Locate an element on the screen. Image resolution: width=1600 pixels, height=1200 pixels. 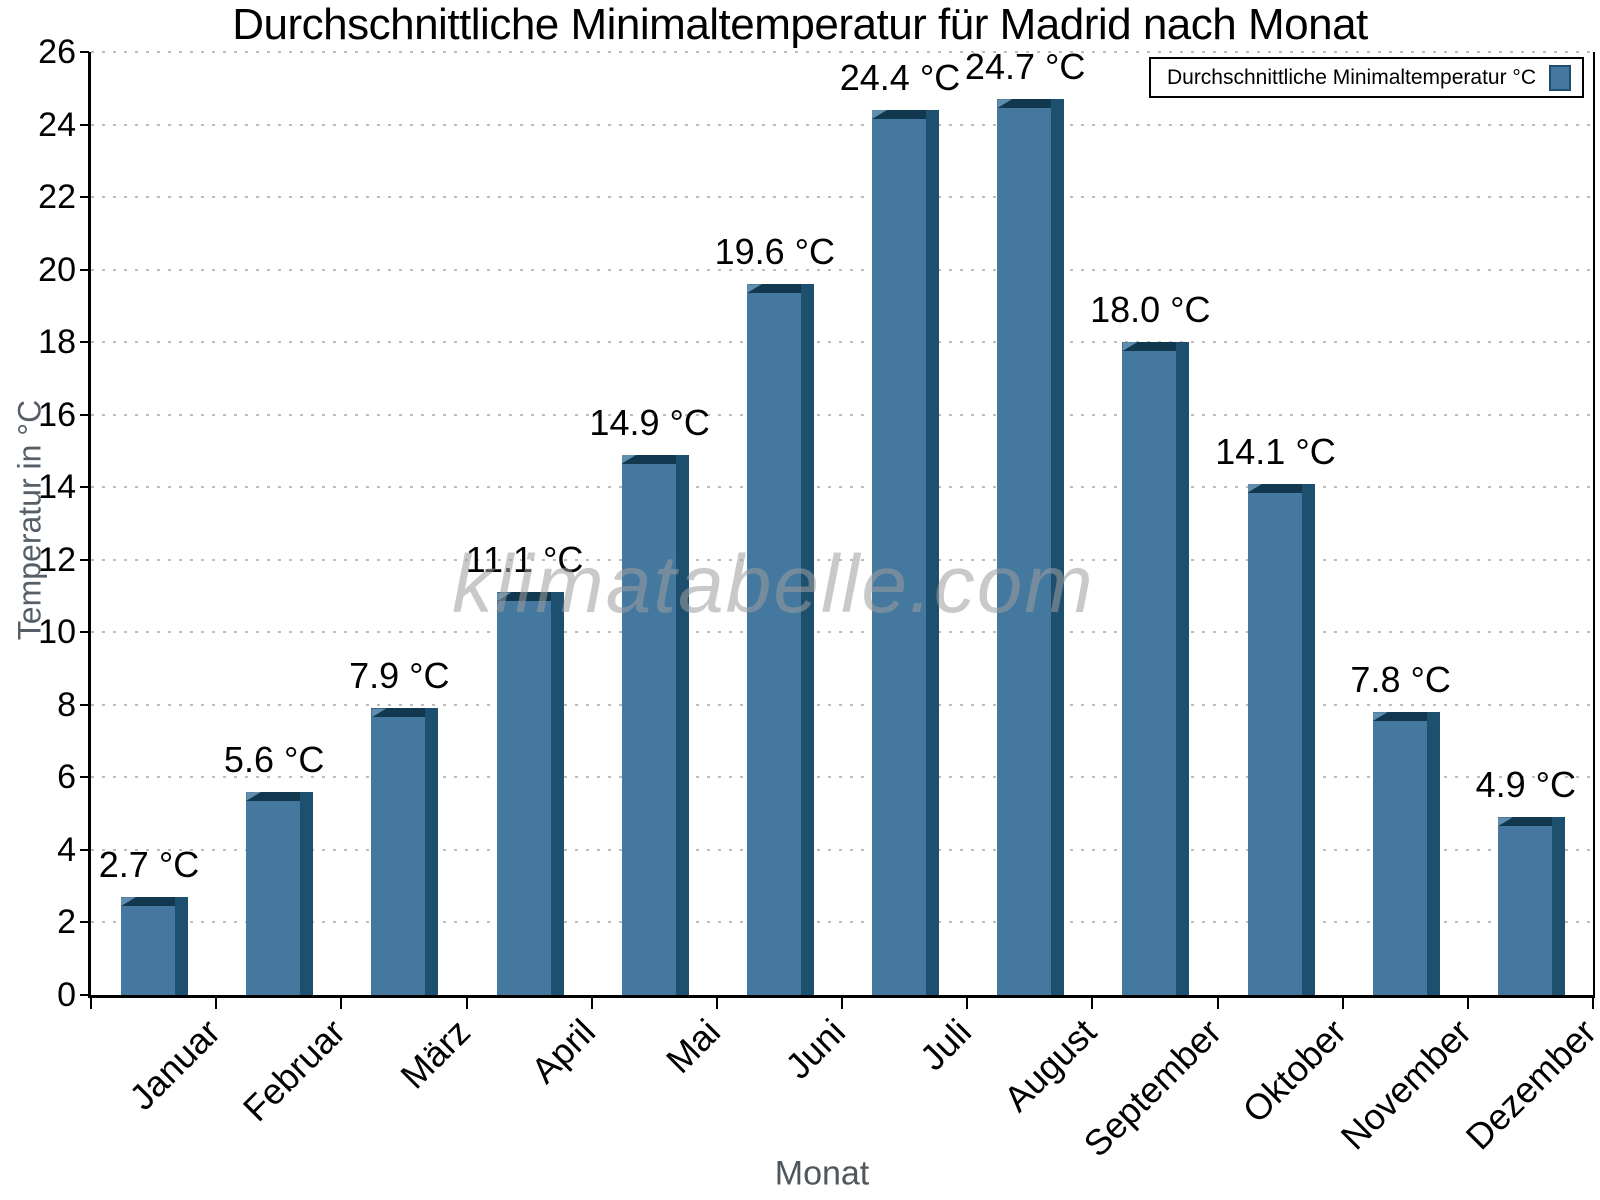
x-tick-label: Juli is located at coordinates (945, 1045).